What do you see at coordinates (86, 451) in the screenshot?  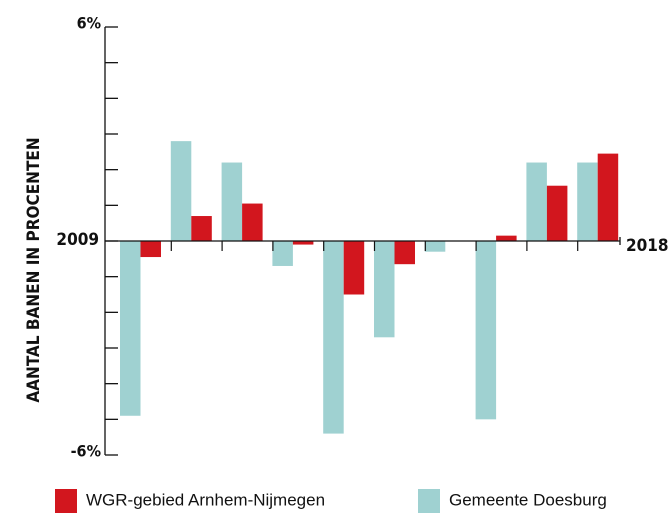 I see `y-tick-label: -6%` at bounding box center [86, 451].